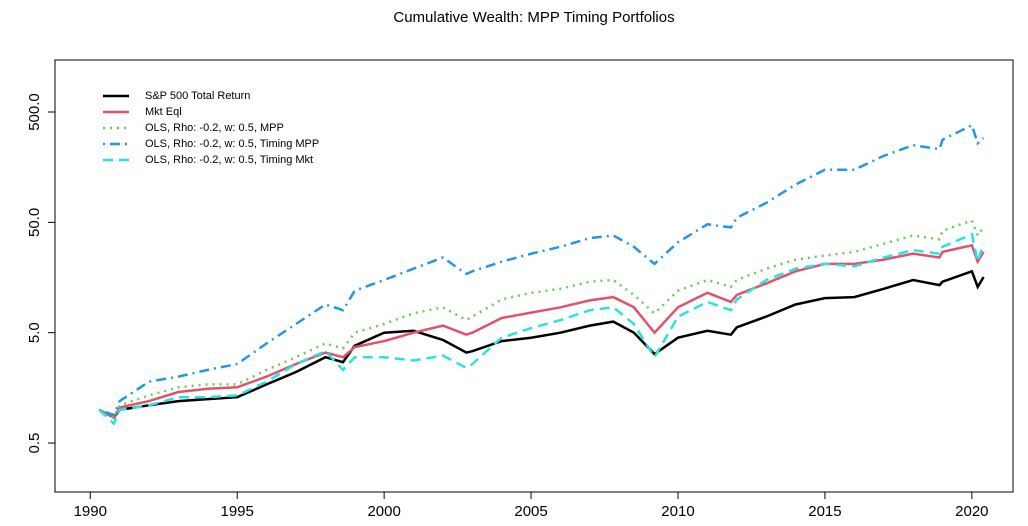  I want to click on x-tick-label: 2005, so click(530, 511).